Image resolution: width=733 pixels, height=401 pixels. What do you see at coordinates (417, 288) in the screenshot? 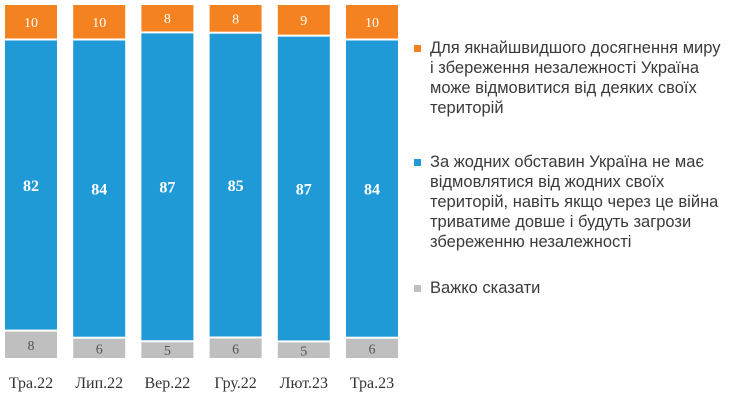
I see `legend-swatch-gray` at bounding box center [417, 288].